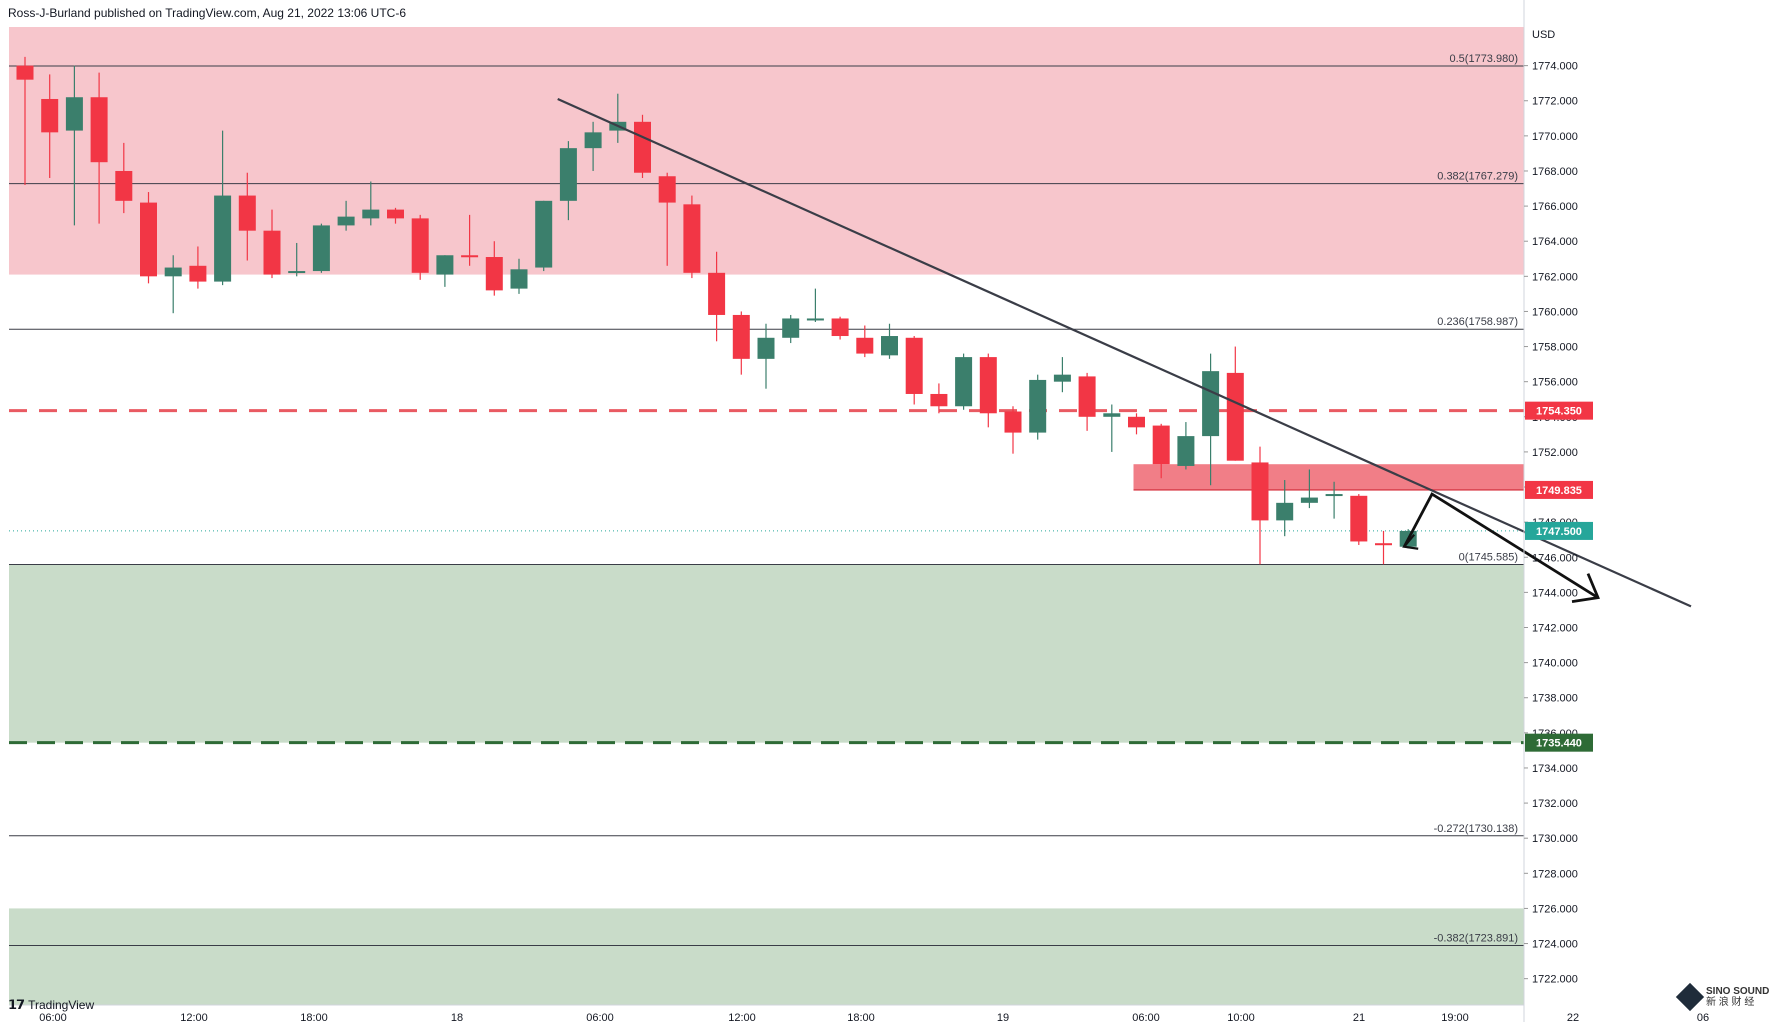 The height and width of the screenshot is (1022, 1780). Describe the element at coordinates (1559, 491) in the screenshot. I see `price-tag-label: 1749.835` at that location.